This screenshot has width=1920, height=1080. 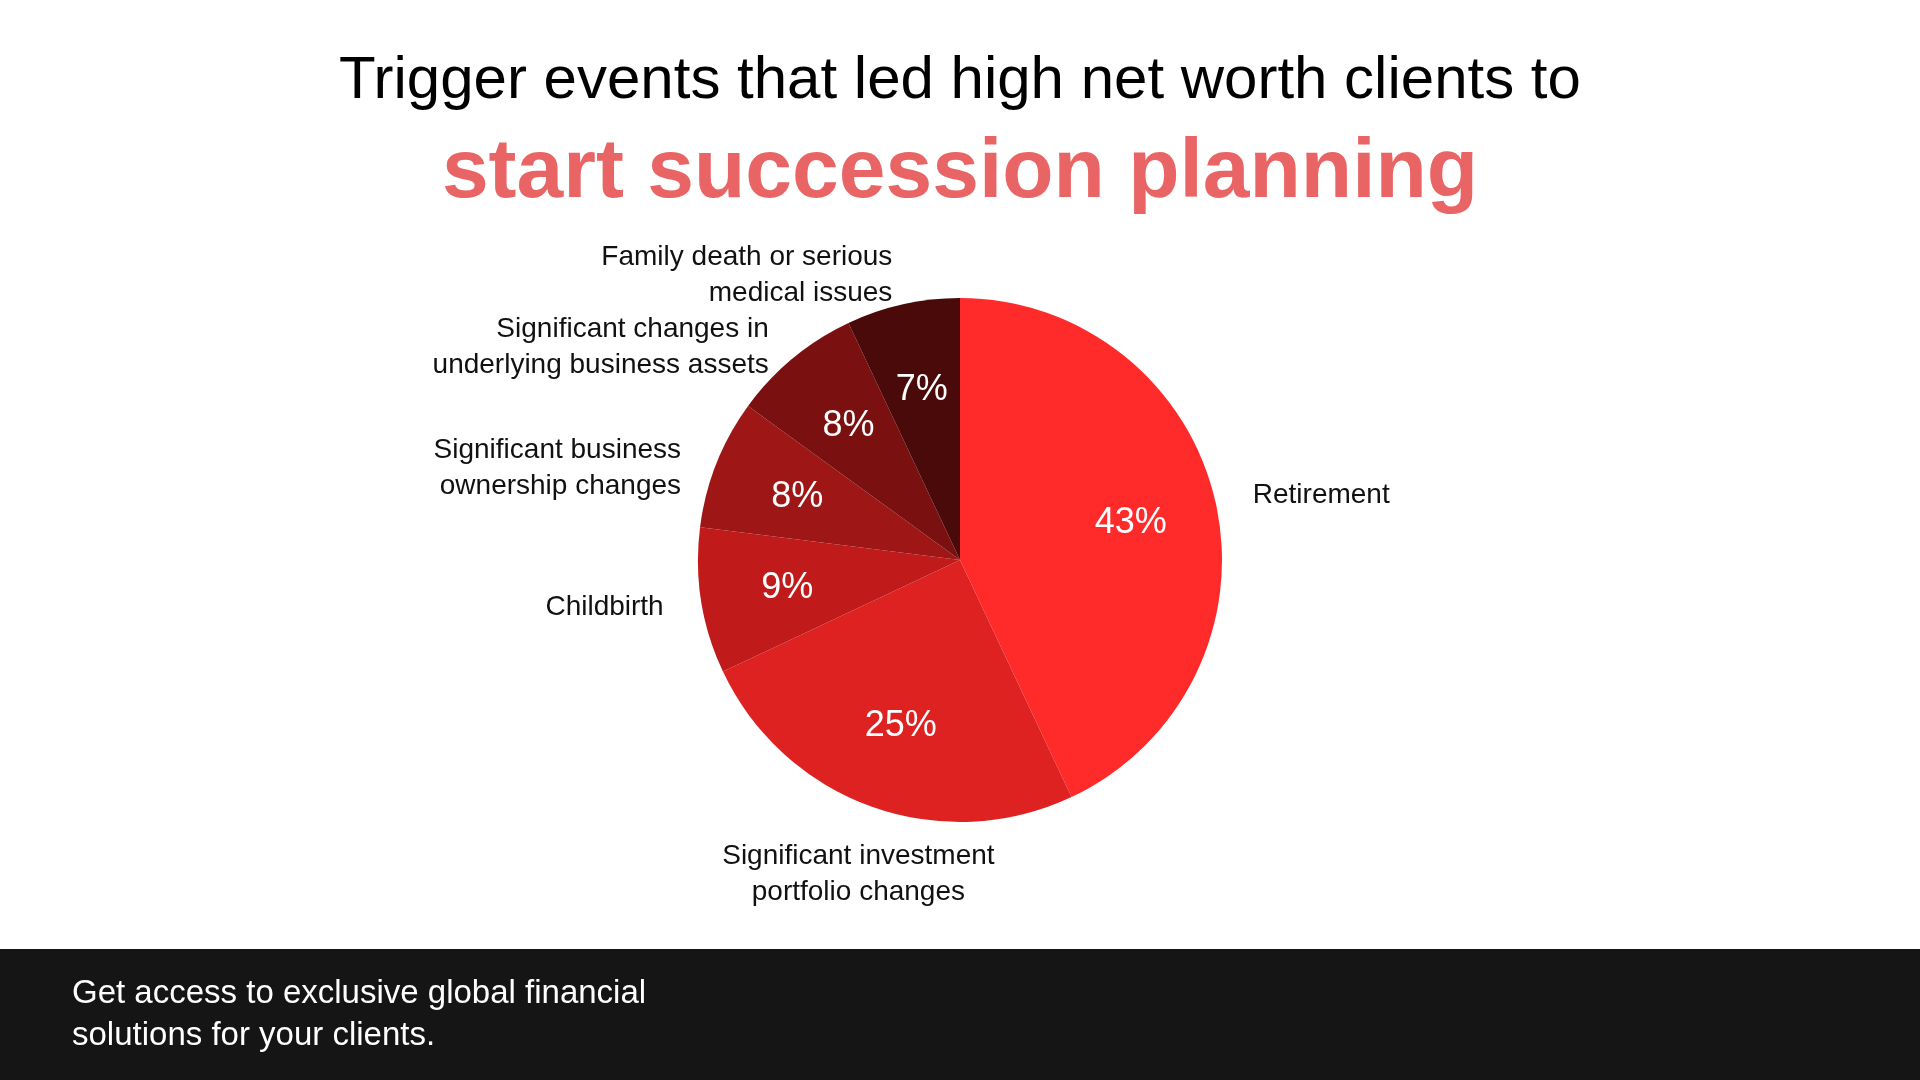 What do you see at coordinates (557, 466) in the screenshot?
I see `slice-label: Significant business ownership changes` at bounding box center [557, 466].